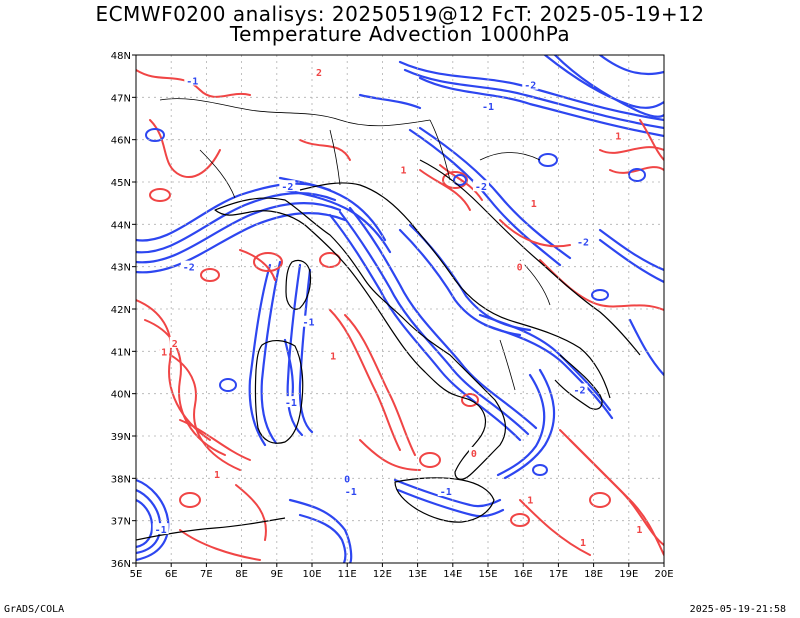  Describe the element at coordinates (311, 574) in the screenshot. I see `x-tick-label: 10E` at that location.